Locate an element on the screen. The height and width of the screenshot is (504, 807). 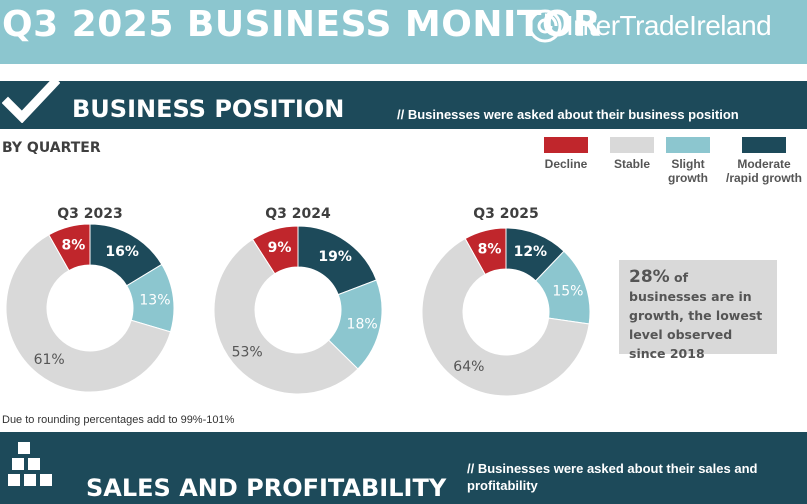
chart-title: Q3 2025 is located at coordinates (505, 214).